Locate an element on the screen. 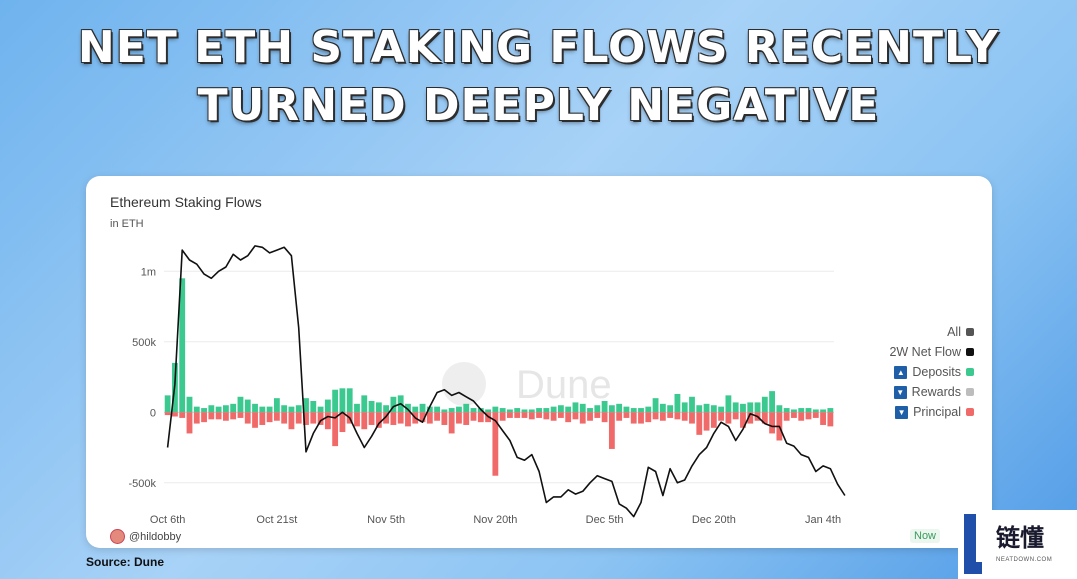 This screenshot has width=1077, height=579. now-badge: Now is located at coordinates (925, 536).